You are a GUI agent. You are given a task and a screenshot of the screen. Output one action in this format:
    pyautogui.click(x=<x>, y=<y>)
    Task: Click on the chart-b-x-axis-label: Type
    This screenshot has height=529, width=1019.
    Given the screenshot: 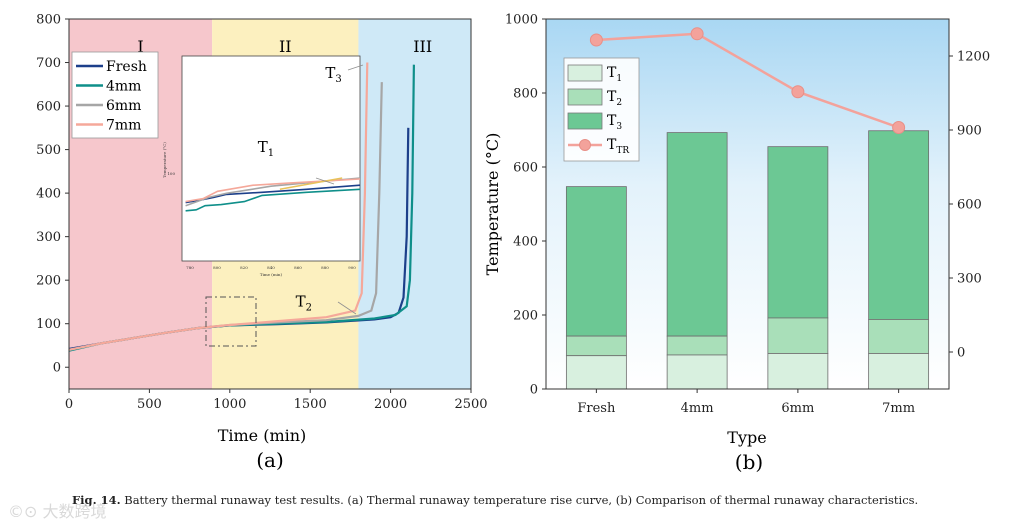 What is the action you would take?
    pyautogui.click(x=746, y=437)
    